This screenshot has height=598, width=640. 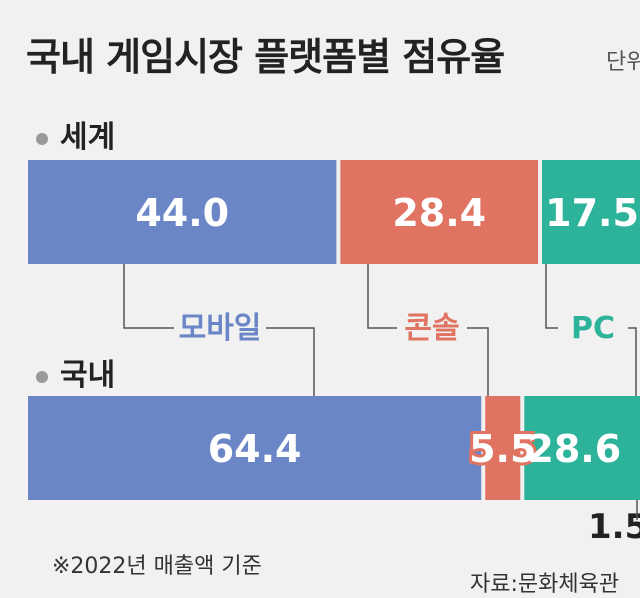 I want to click on data-label: 64.4, so click(x=255, y=449).